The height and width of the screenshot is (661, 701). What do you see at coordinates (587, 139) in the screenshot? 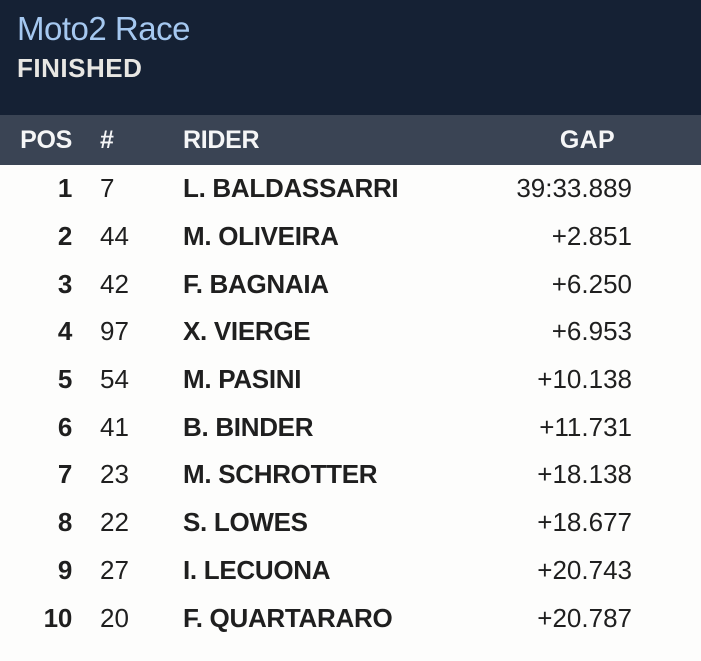
I see `column-header-gap: GAP` at bounding box center [587, 139].